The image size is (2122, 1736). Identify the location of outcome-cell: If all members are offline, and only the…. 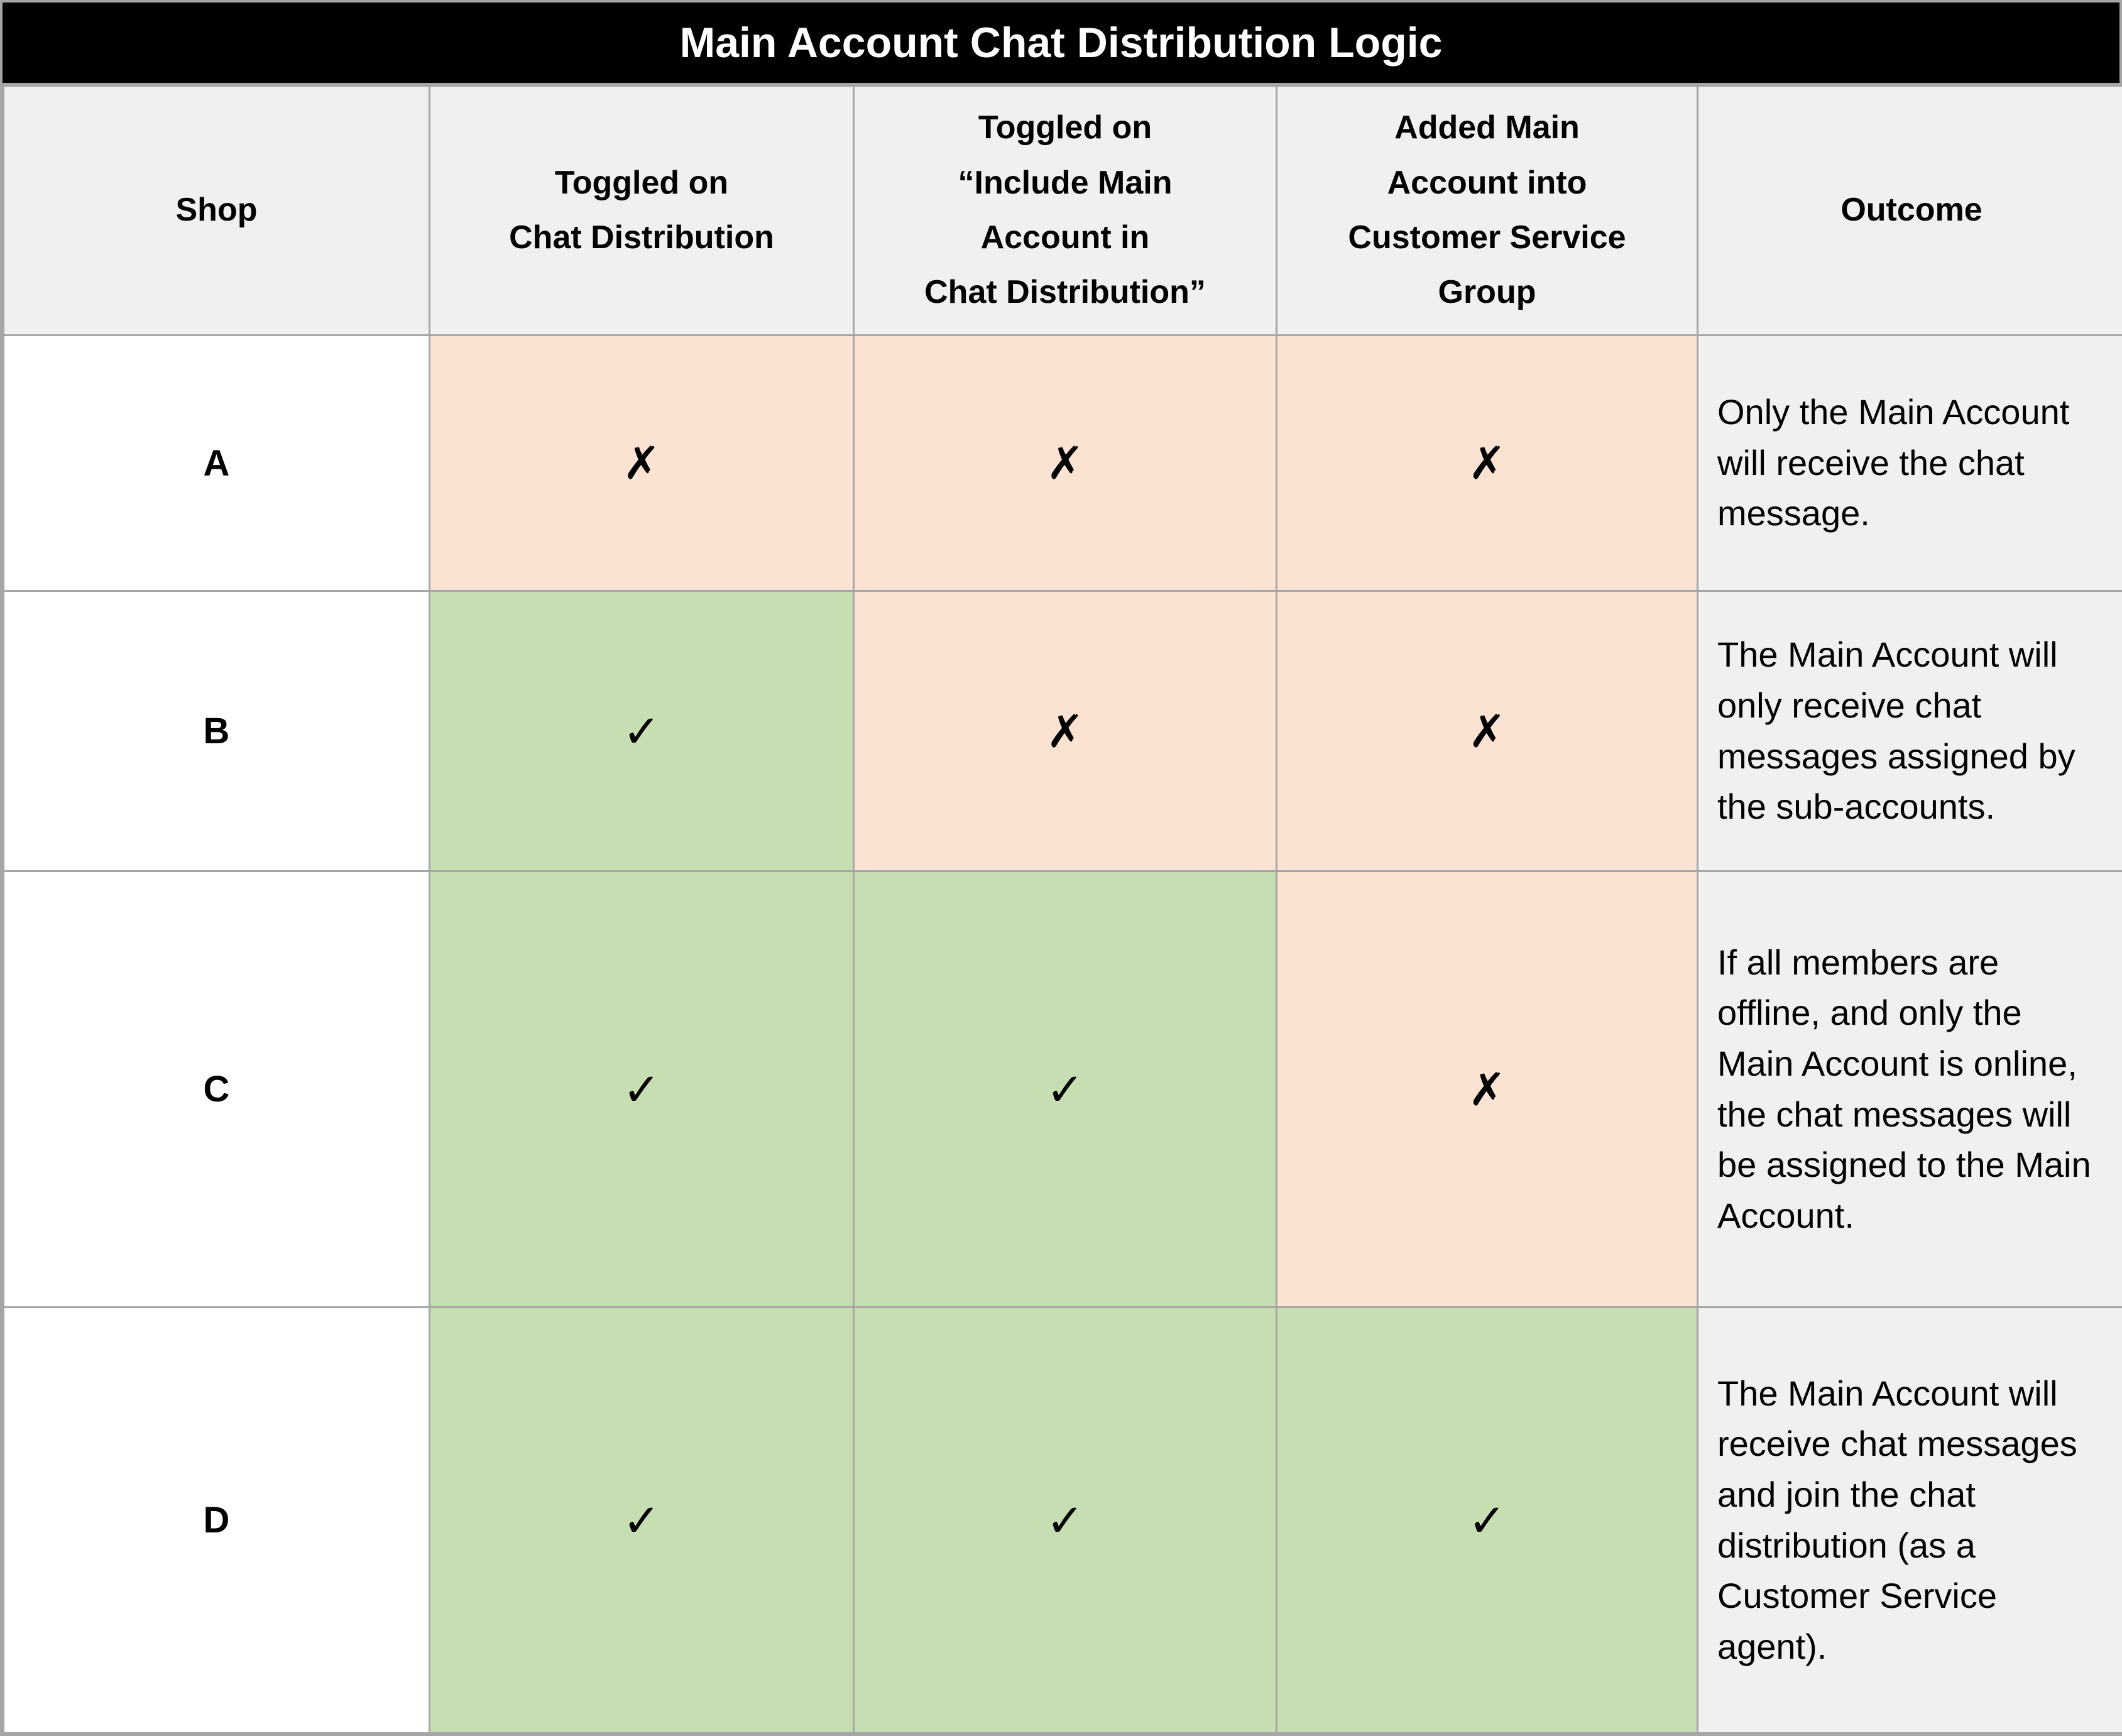
(1909, 1089).